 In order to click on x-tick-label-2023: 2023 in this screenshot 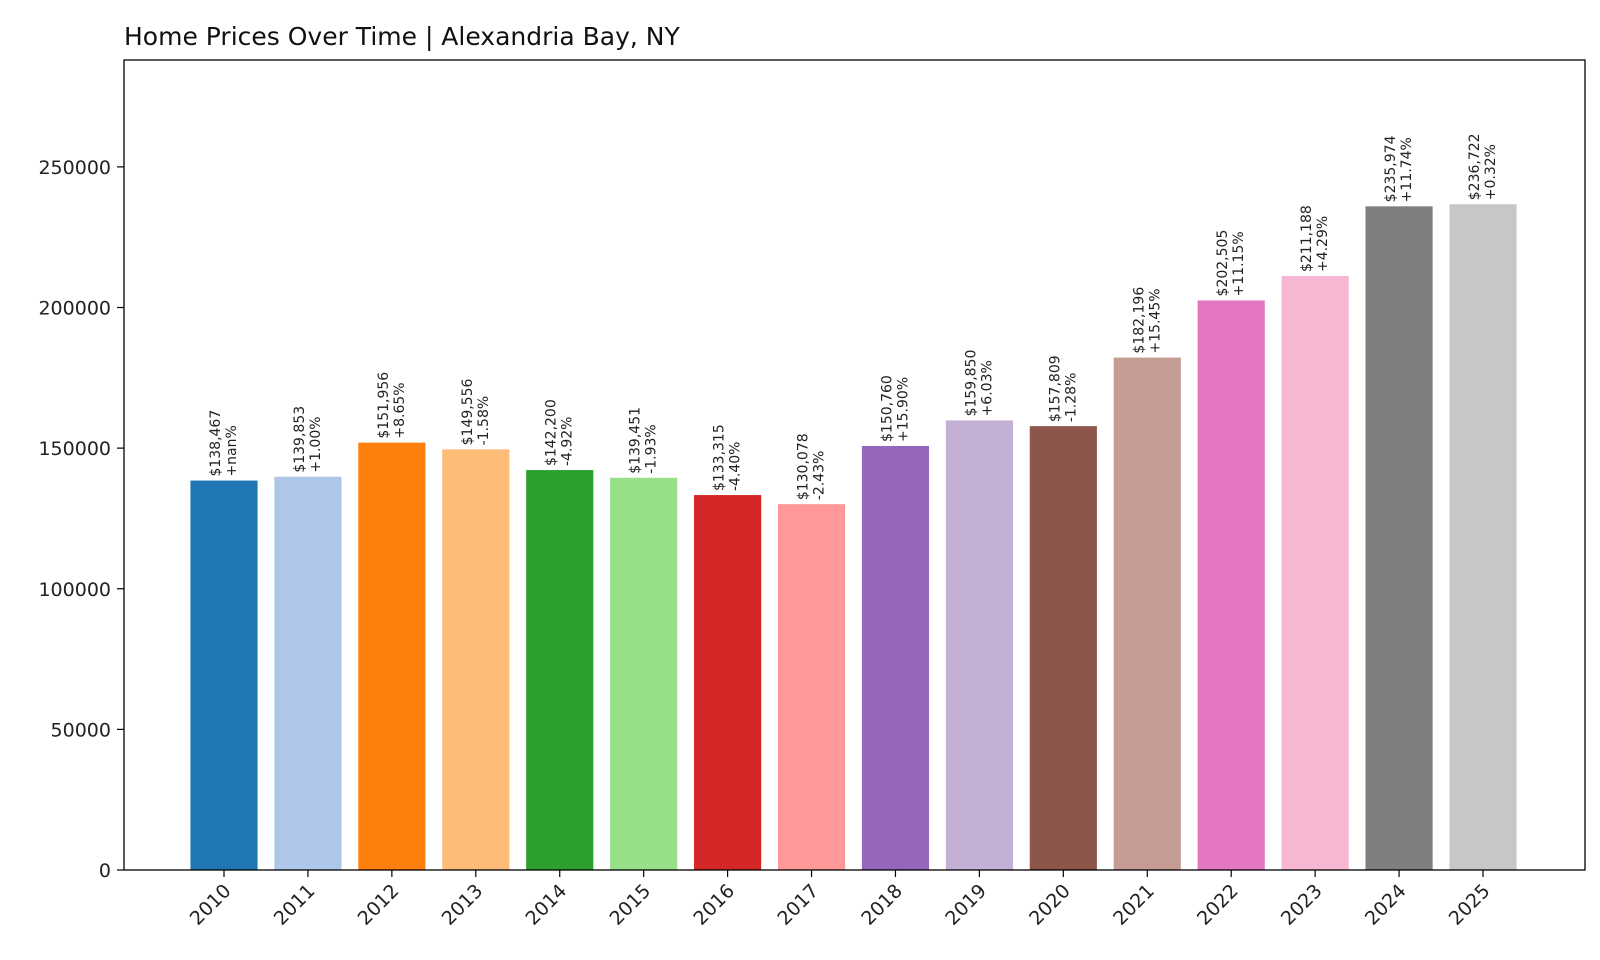, I will do `click(1302, 905)`.